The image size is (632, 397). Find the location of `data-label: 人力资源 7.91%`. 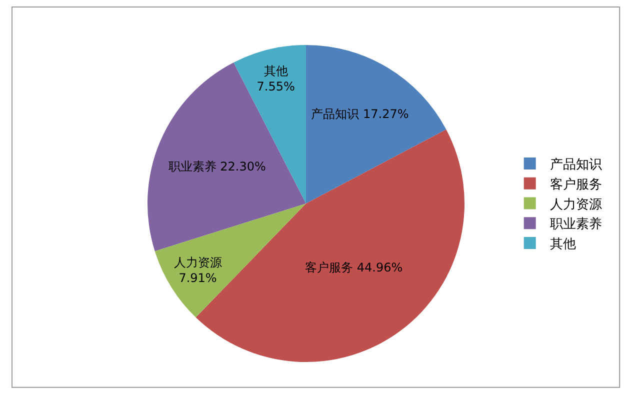

data-label: 人力资源 7.91% is located at coordinates (198, 271).